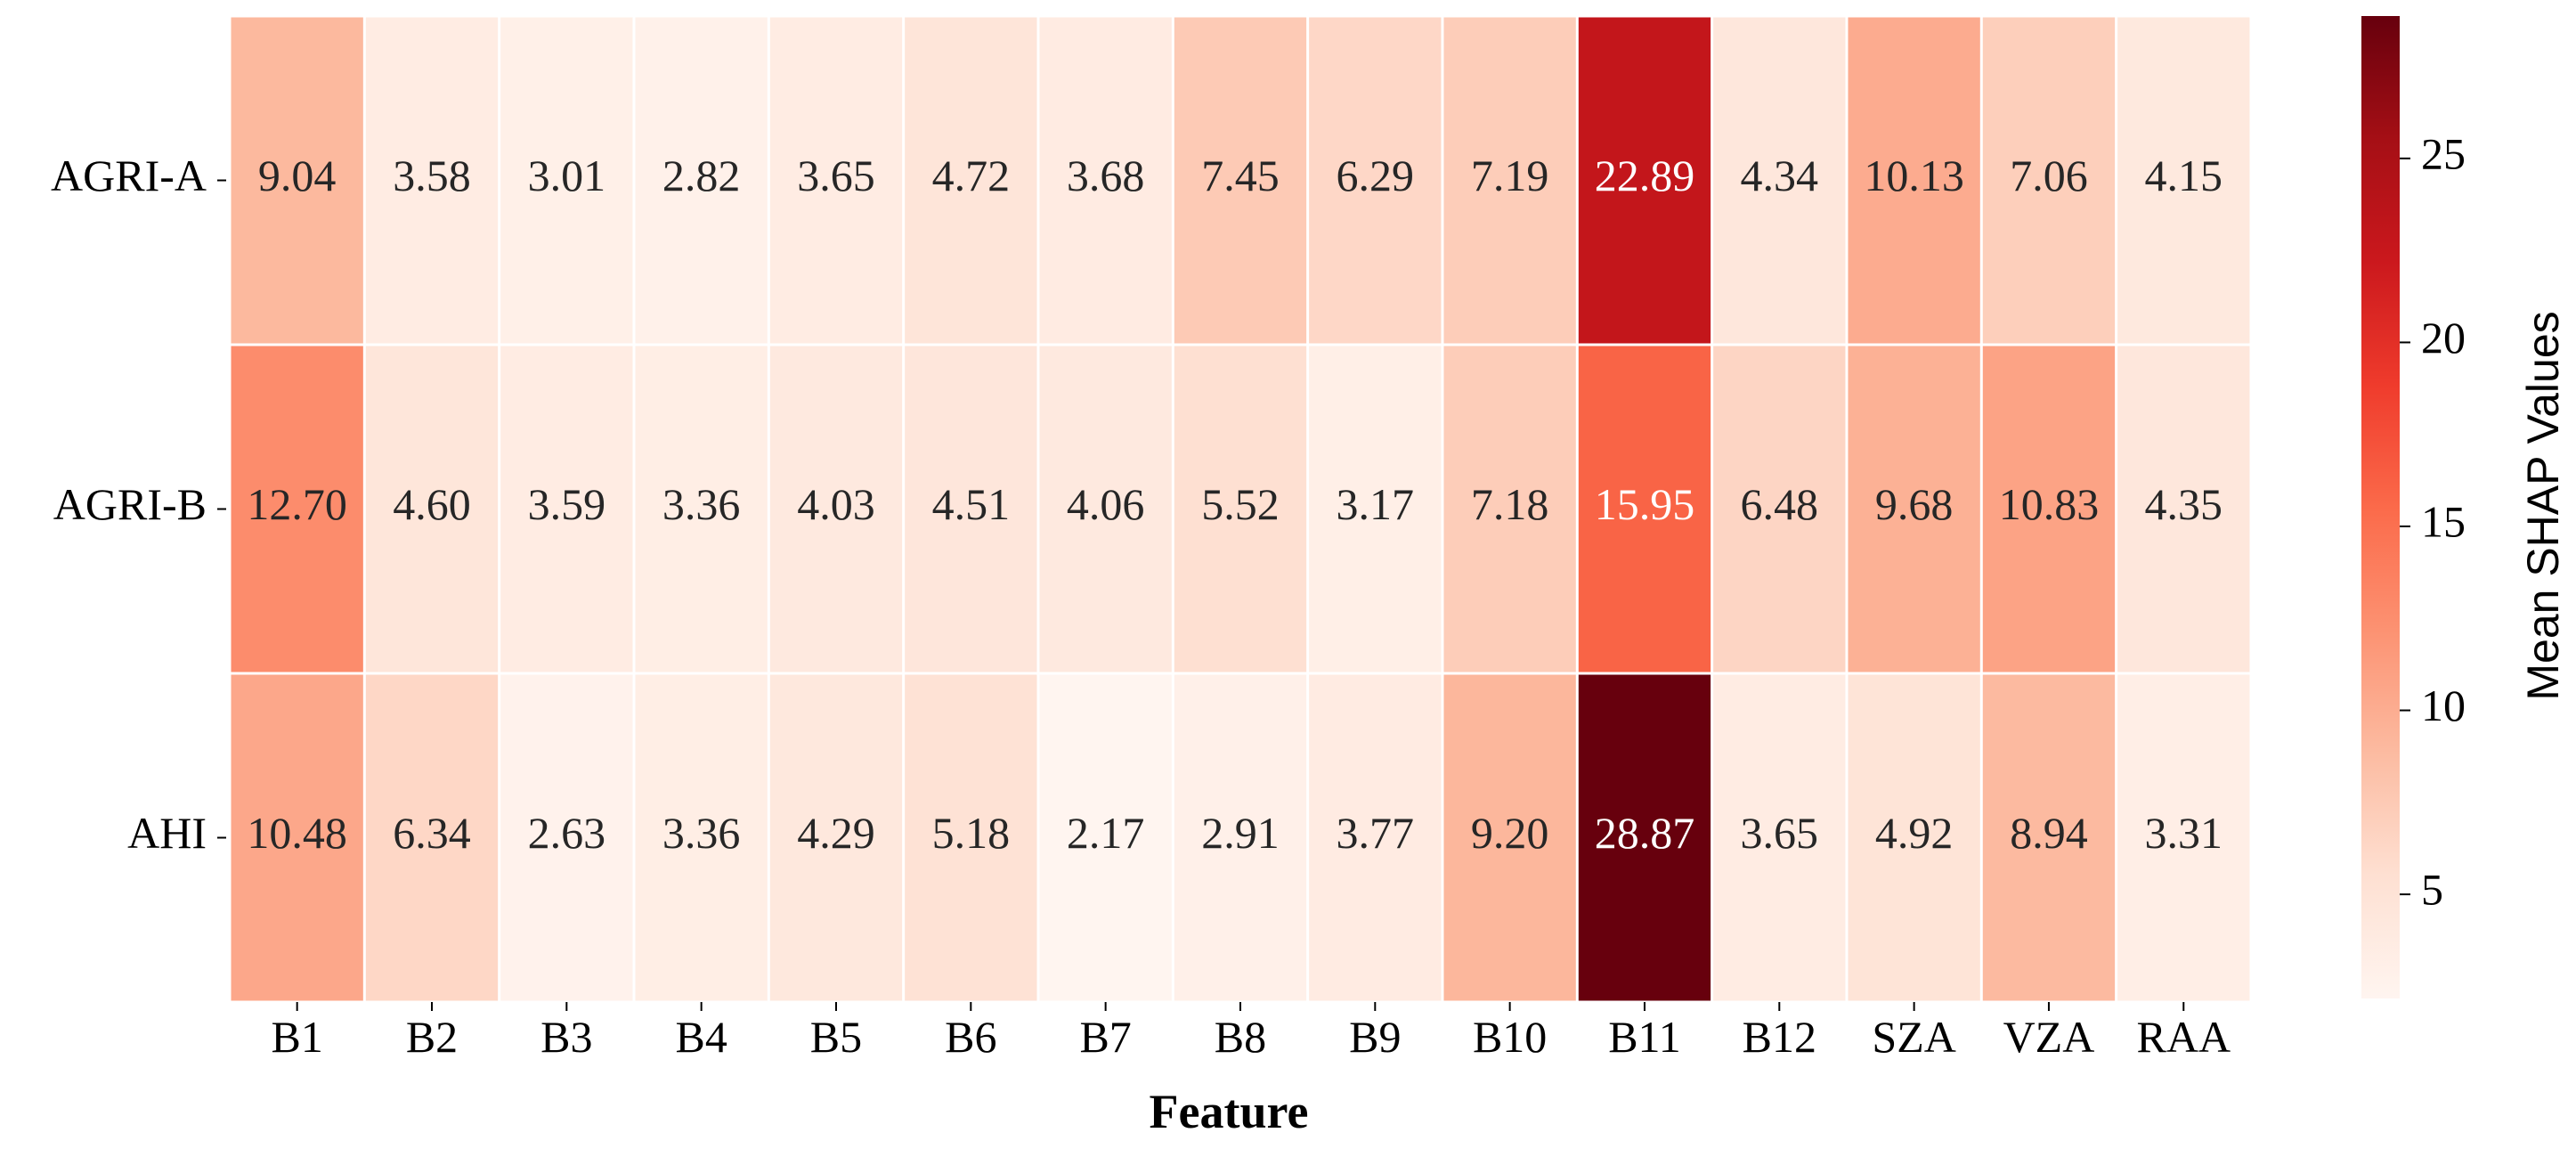  Describe the element at coordinates (297, 833) in the screenshot. I see `cell-label-AHI-B1: 10.48` at that location.